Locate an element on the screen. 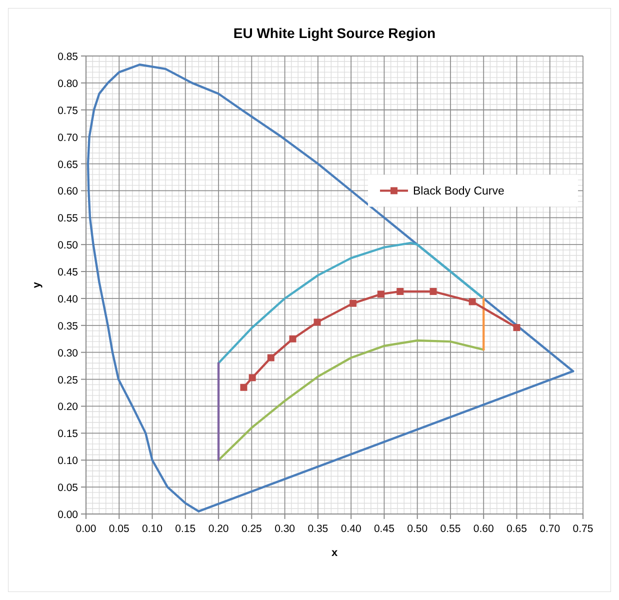  y-tick-label: 0.00 is located at coordinates (68, 515).